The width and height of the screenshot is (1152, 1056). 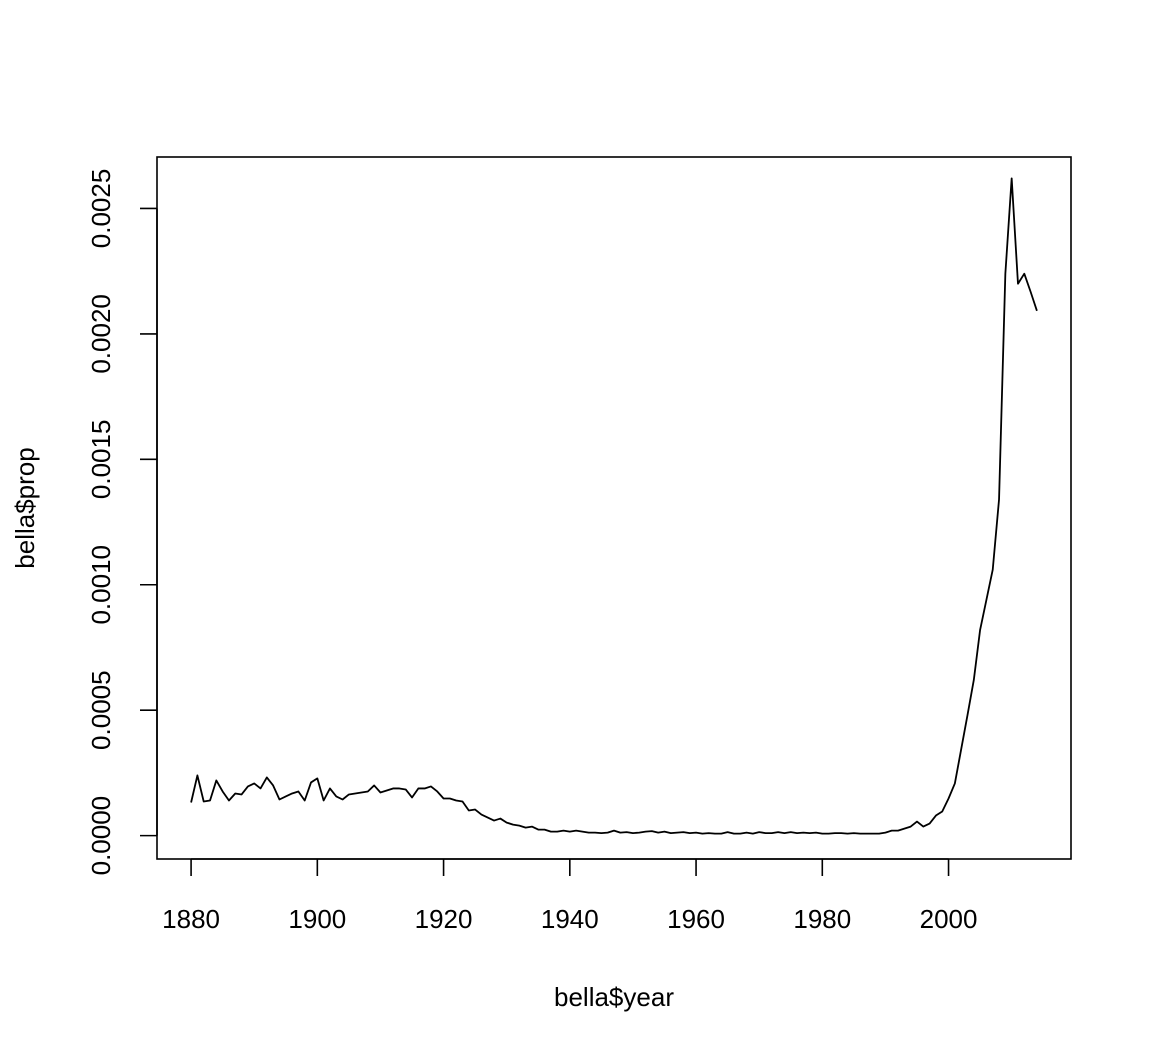 I want to click on x-axis-label: bella$year, so click(x=614, y=997).